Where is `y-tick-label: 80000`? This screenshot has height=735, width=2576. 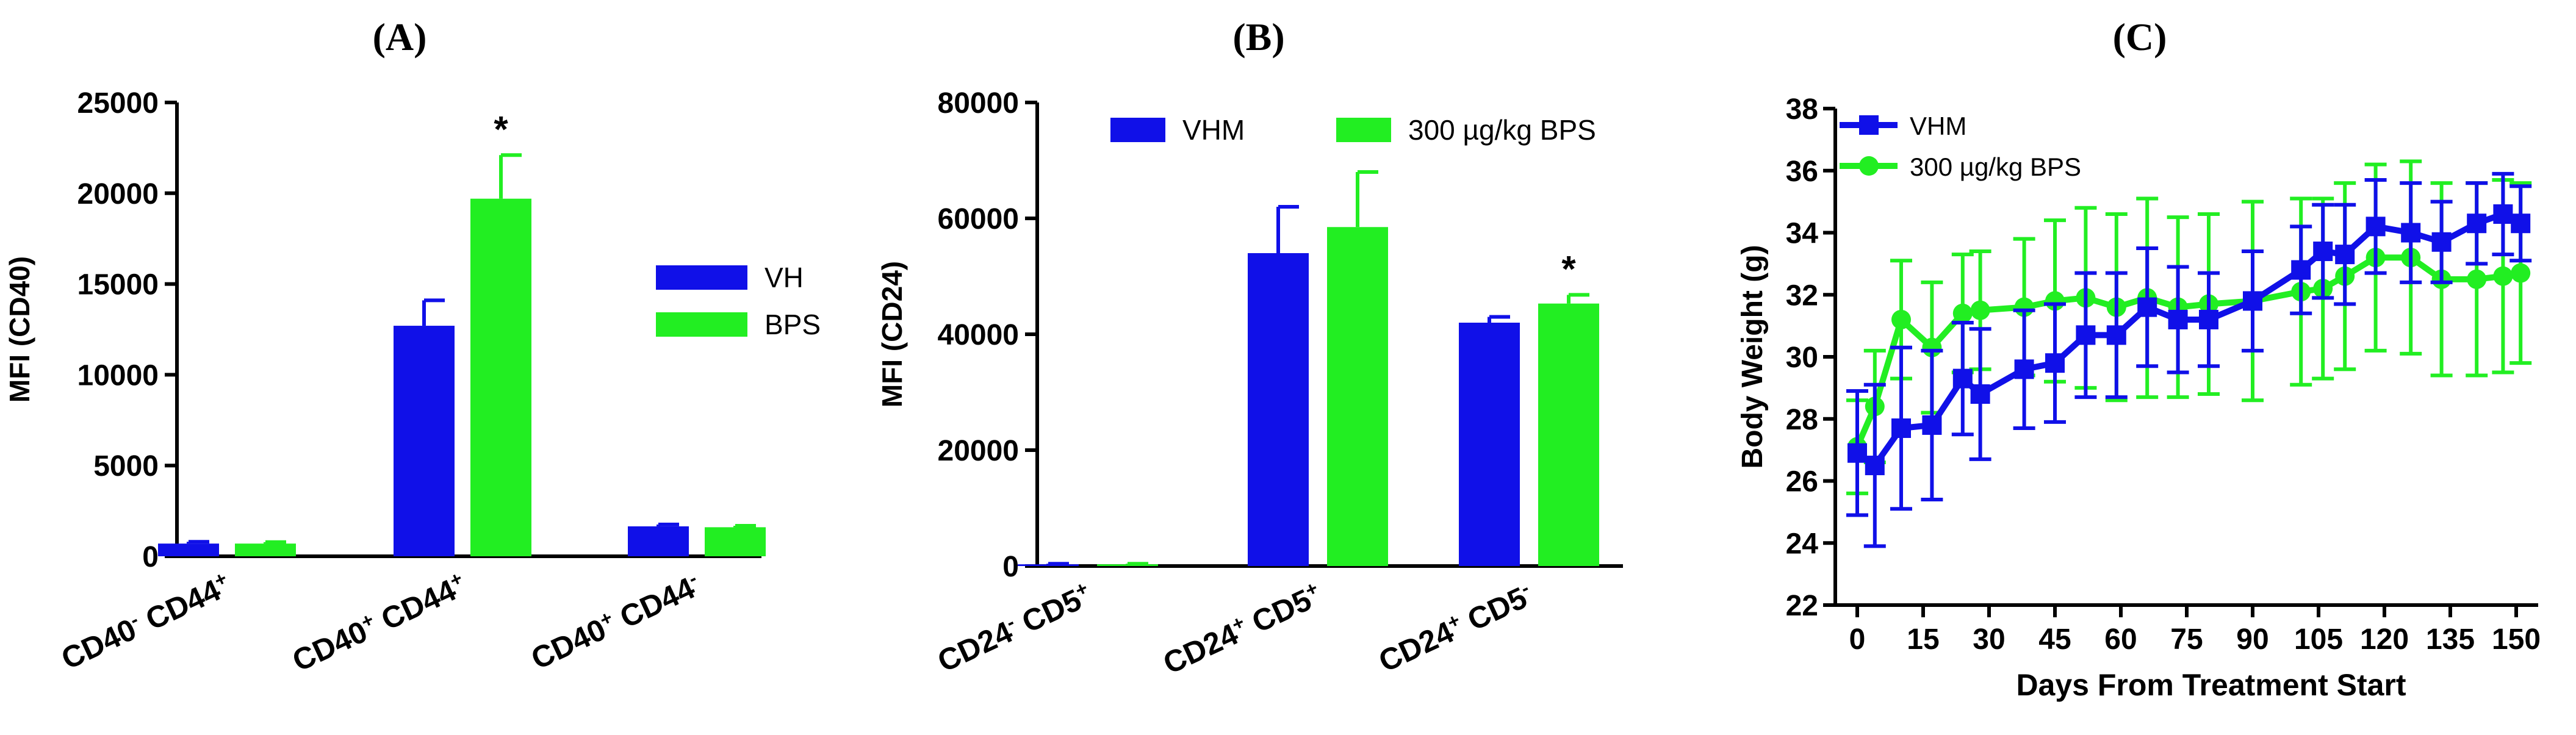 y-tick-label: 80000 is located at coordinates (978, 104).